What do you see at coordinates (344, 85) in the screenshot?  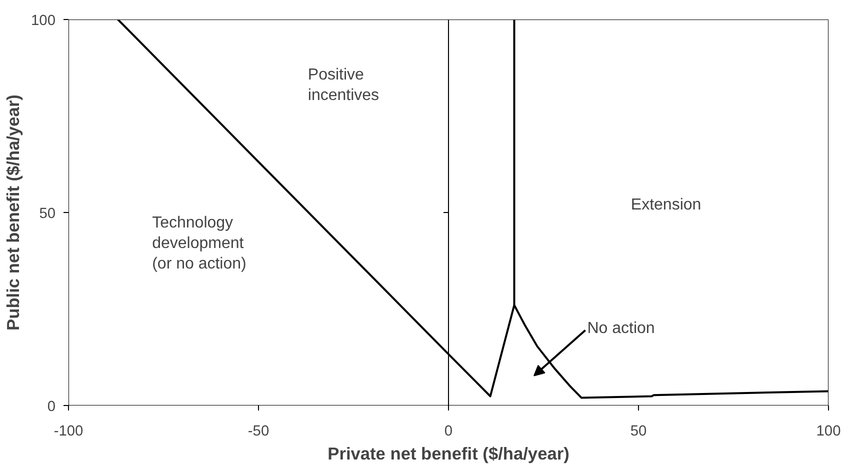 I see `annotation: Positive incentives` at bounding box center [344, 85].